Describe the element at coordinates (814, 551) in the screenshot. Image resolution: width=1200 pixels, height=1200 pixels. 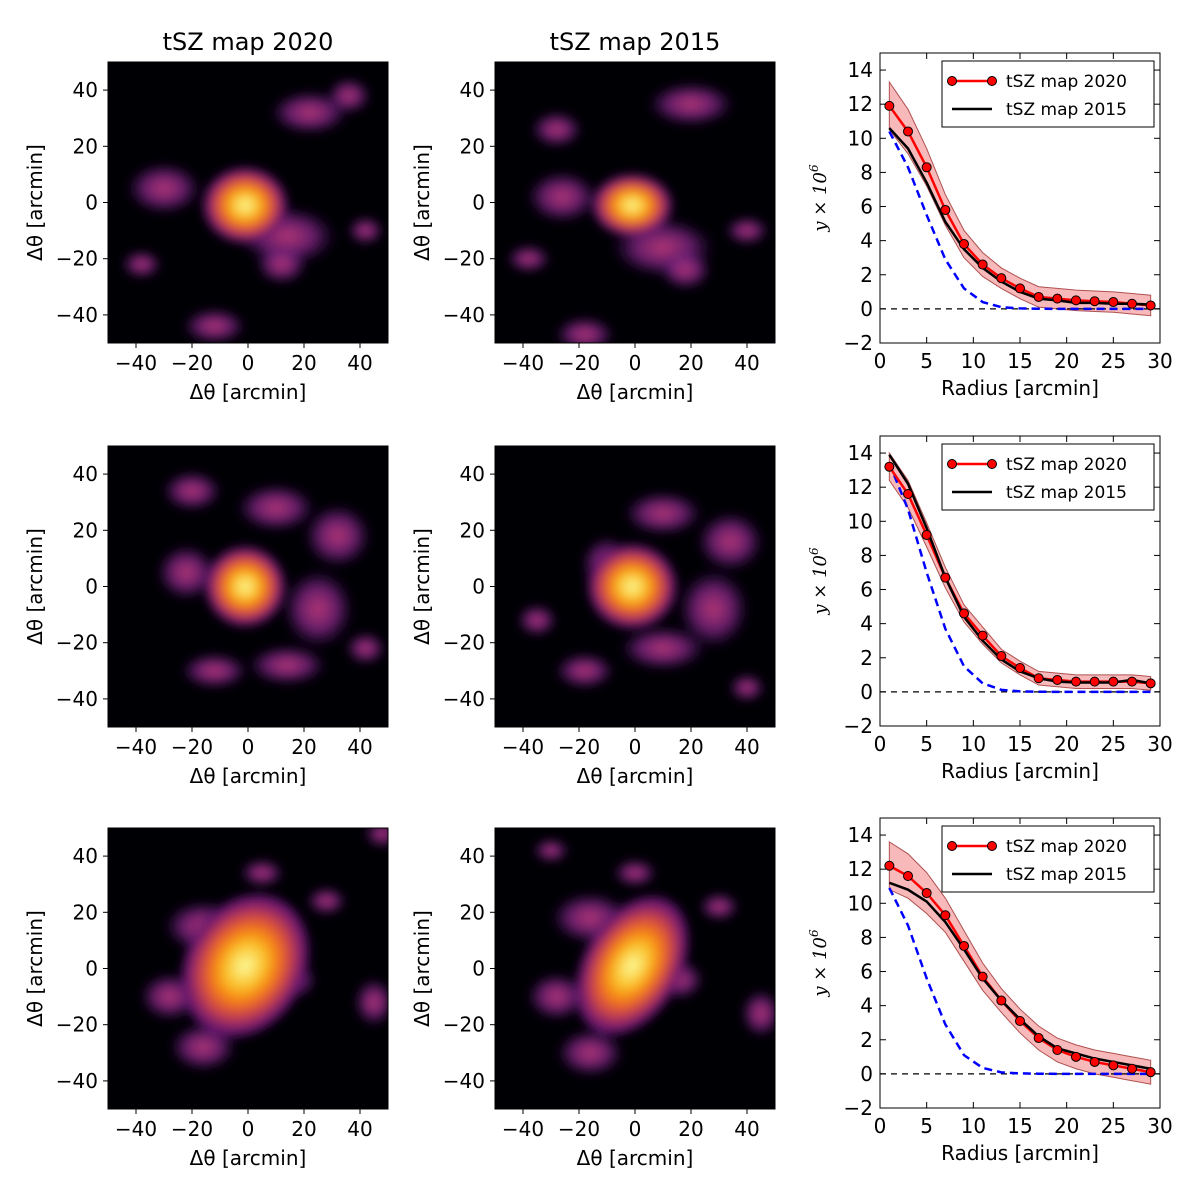
I see `y-axis-label-exponent: 6` at that location.